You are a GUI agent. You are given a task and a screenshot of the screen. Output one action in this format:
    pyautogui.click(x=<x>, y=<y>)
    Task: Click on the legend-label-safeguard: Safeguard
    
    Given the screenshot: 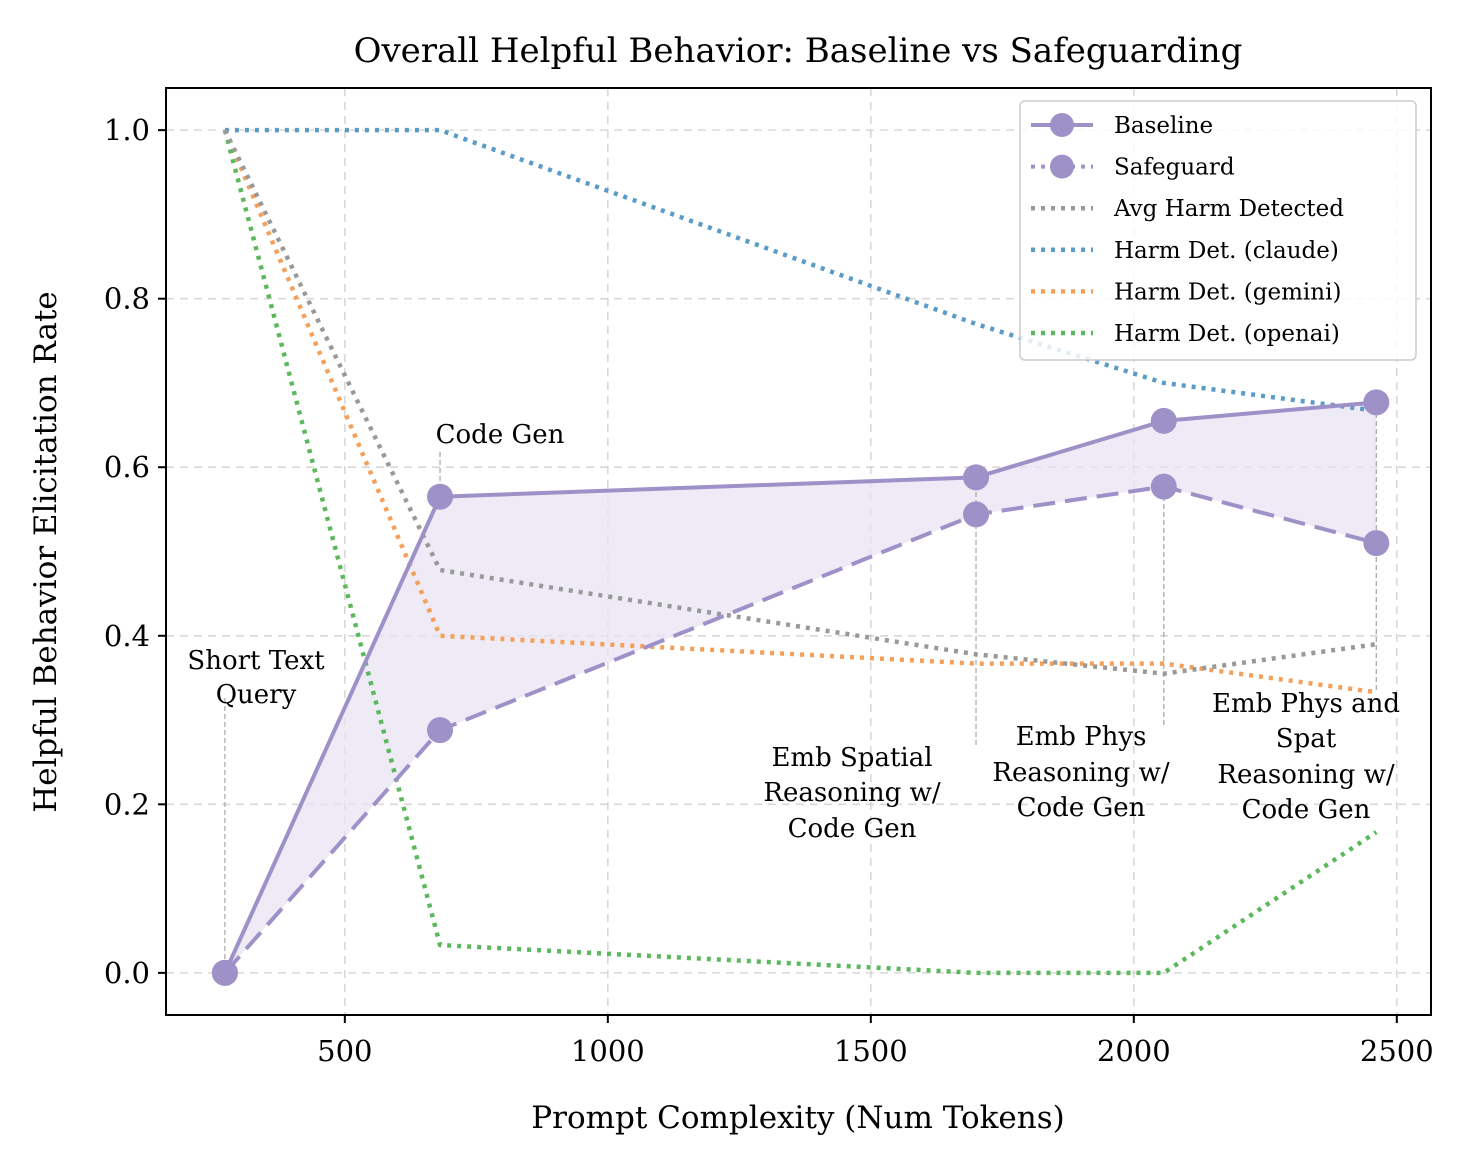 What is the action you would take?
    pyautogui.click(x=1174, y=168)
    